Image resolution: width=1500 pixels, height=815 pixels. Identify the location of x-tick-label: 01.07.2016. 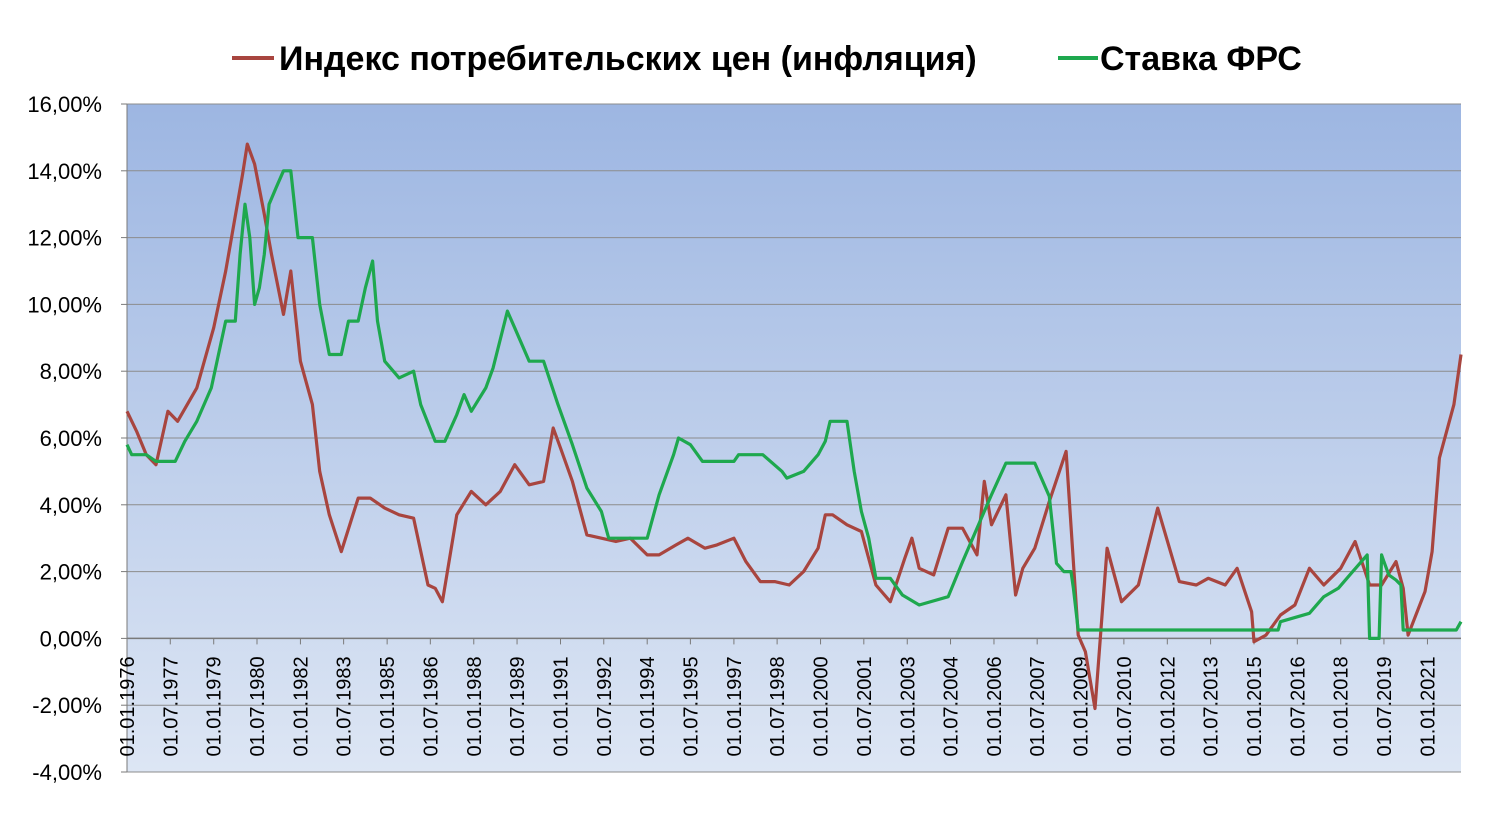
(1298, 706).